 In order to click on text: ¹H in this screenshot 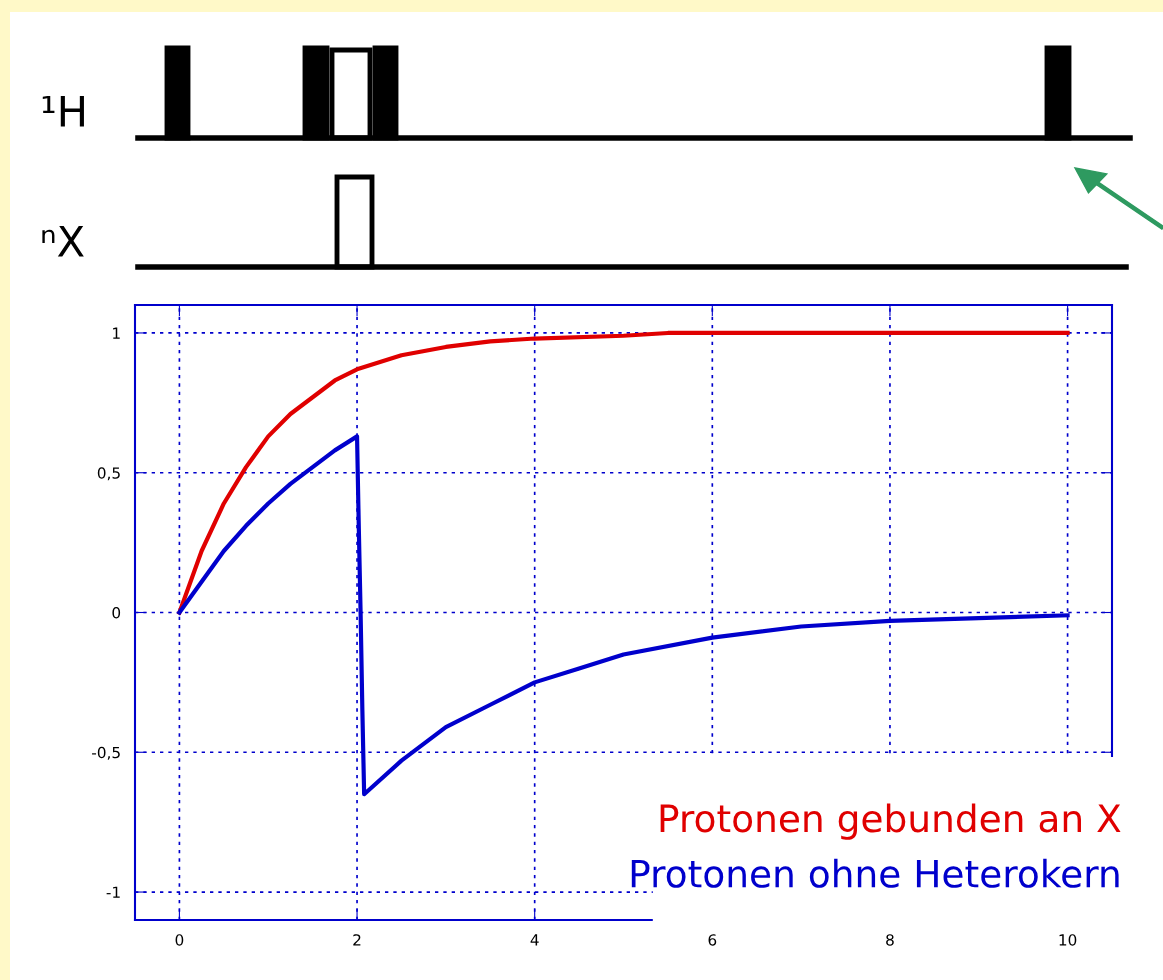, I will do `click(63, 111)`.